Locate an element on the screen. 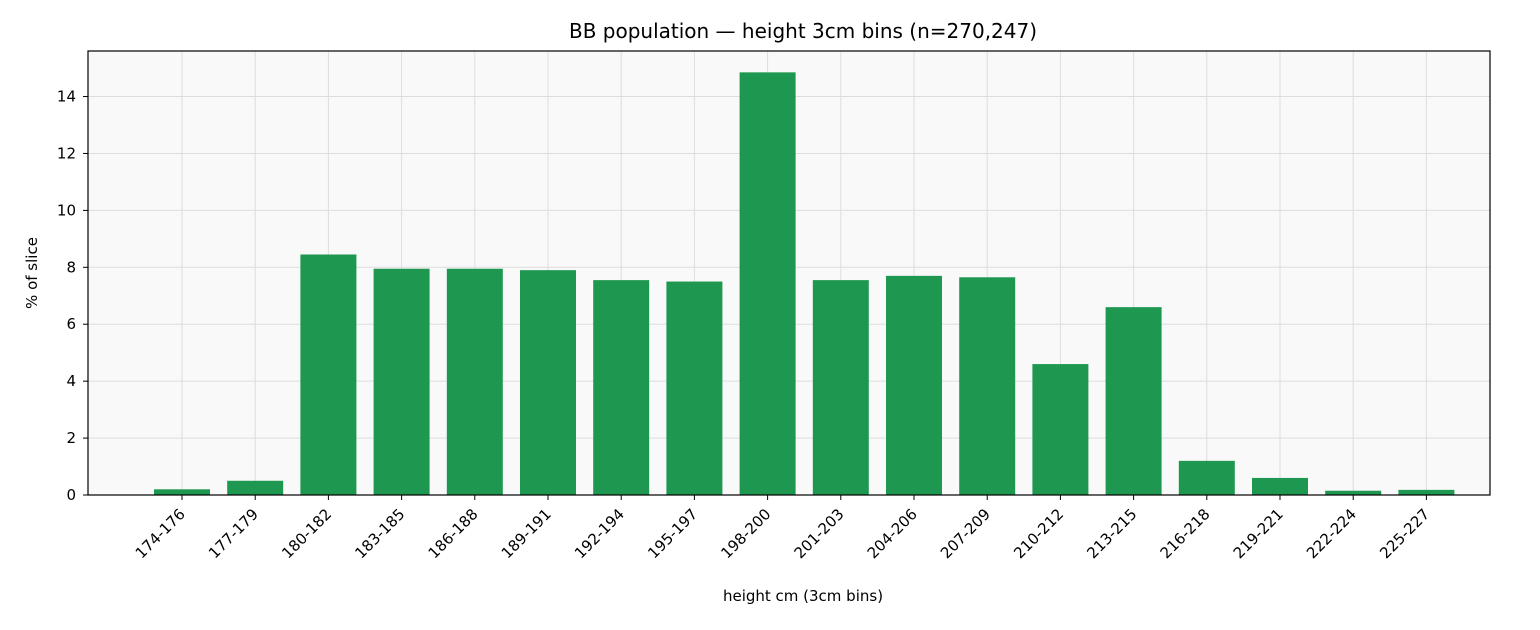  y-tick-label: 14 is located at coordinates (66, 97).